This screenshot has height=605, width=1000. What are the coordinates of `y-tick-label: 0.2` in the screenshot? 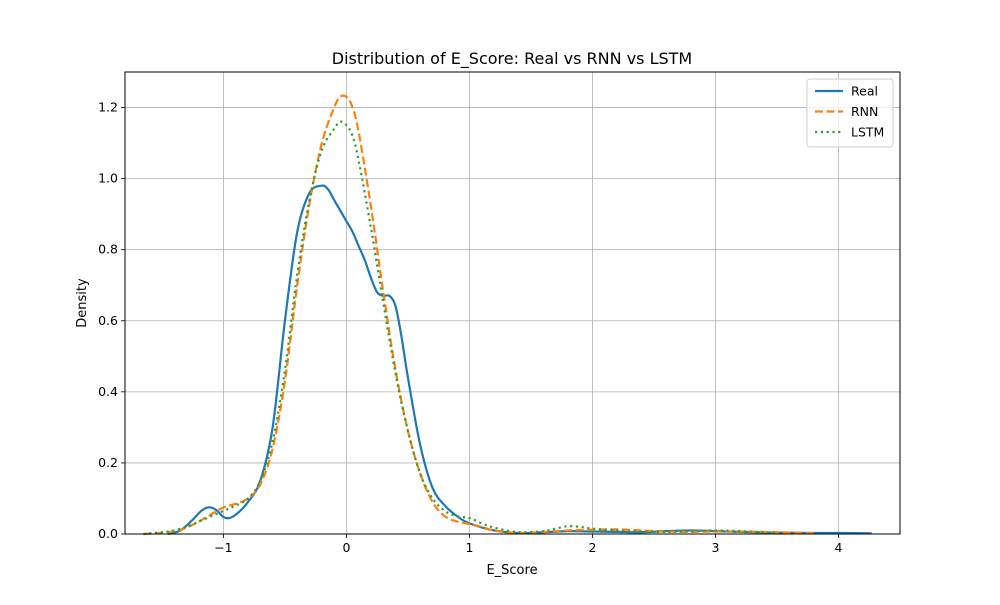 It's located at (108, 462).